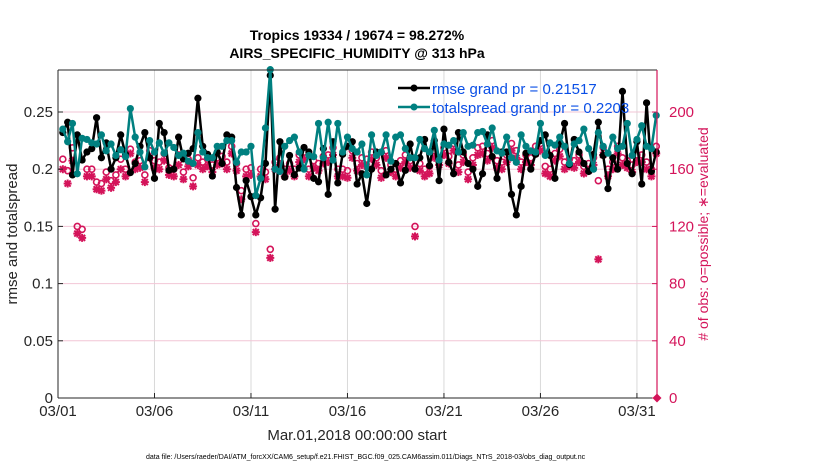 The image size is (830, 470). Describe the element at coordinates (514, 89) in the screenshot. I see `legend-rmse-label: rmse grand pr = 0.21517` at that location.